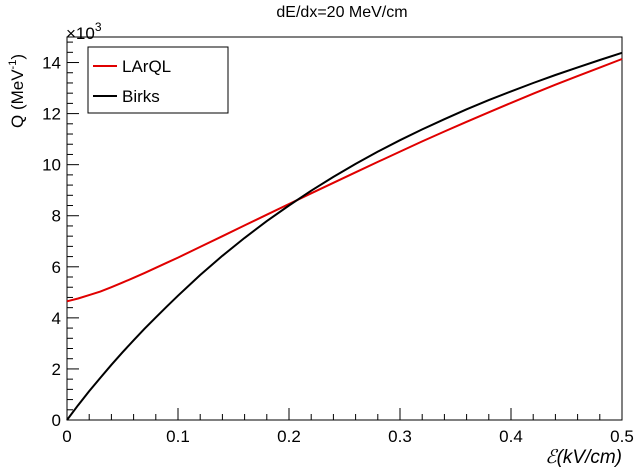 The image size is (639, 469). What do you see at coordinates (622, 436) in the screenshot?
I see `x-tick-label: 0.5` at bounding box center [622, 436].